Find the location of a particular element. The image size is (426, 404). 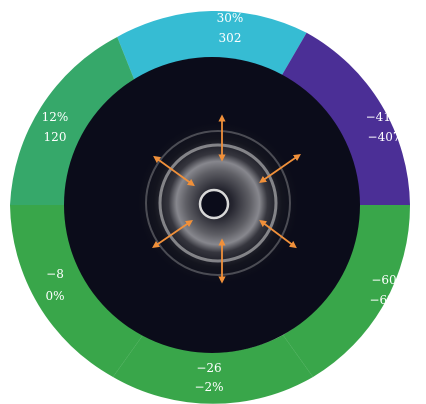

catheter-lumen is located at coordinates (214, 204).